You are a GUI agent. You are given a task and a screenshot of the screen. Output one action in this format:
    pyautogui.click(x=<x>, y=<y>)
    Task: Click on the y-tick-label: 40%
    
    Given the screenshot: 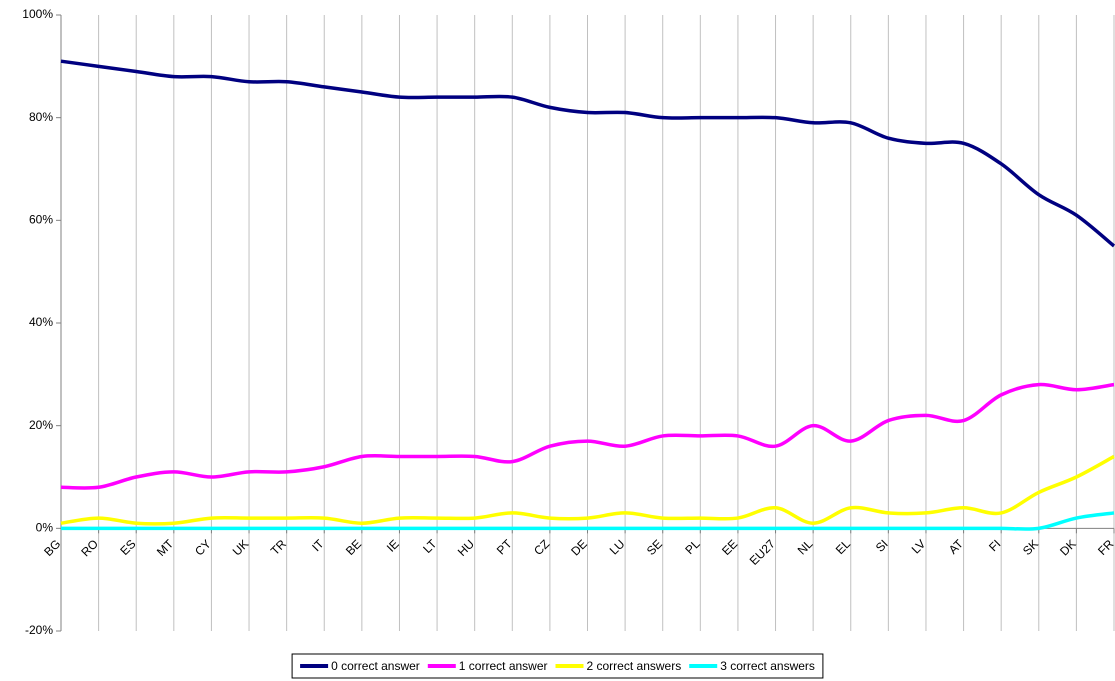 What is the action you would take?
    pyautogui.click(x=41, y=322)
    